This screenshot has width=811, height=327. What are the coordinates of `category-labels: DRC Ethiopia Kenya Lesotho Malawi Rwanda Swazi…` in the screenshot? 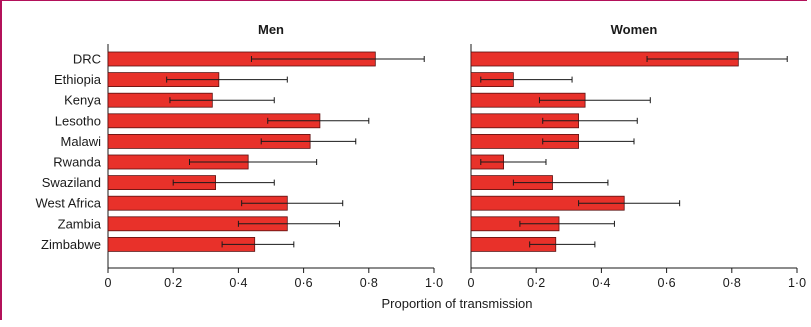 It's located at (68, 152).